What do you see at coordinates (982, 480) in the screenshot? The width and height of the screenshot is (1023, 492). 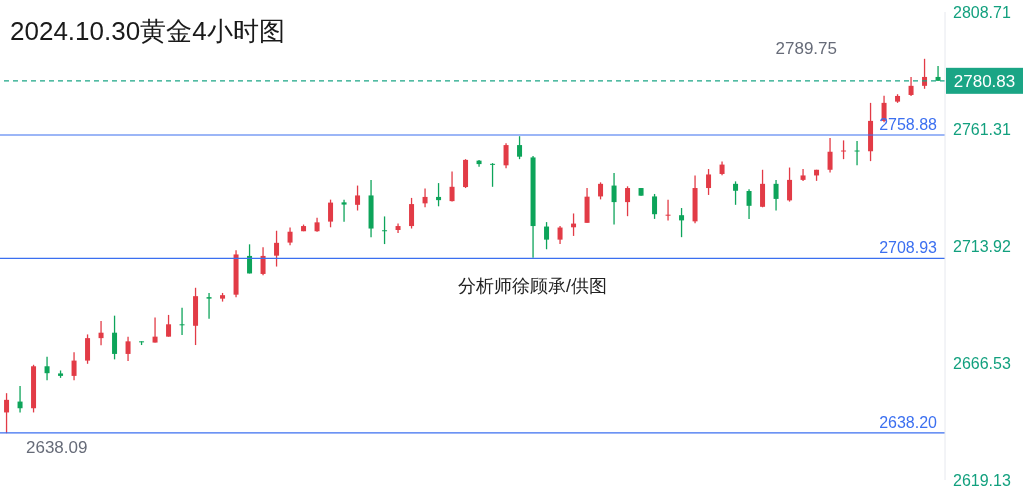 I see `y-tick-label: 2619.13` at bounding box center [982, 480].